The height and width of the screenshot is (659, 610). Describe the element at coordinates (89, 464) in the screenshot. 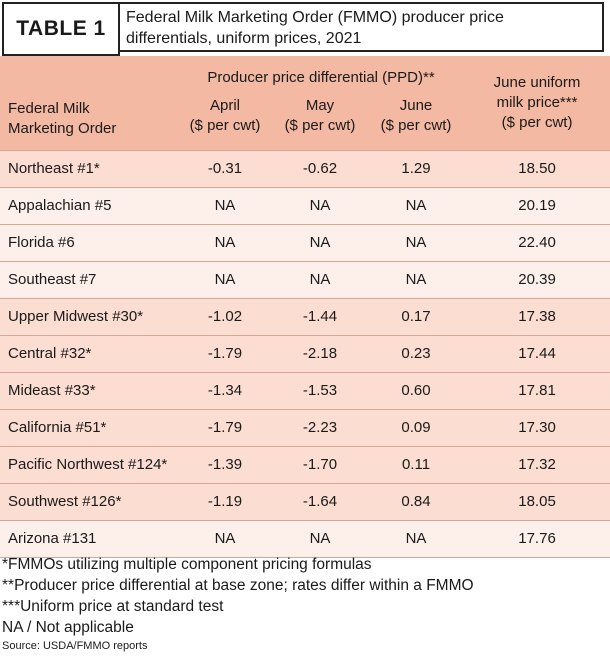

I see `row-name: Pacific Northwest #124*` at that location.